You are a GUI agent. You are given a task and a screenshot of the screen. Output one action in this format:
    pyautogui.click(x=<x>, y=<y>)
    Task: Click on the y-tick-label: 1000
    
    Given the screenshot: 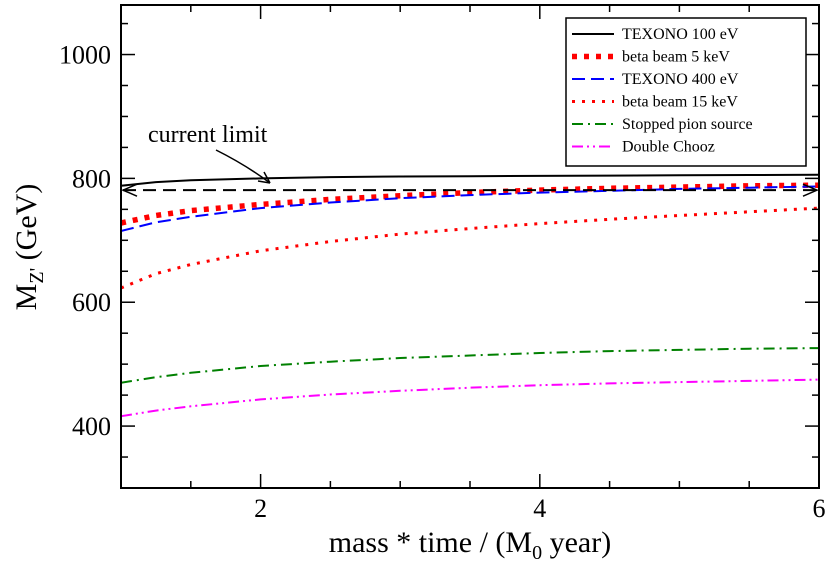 What is the action you would take?
    pyautogui.click(x=85, y=55)
    